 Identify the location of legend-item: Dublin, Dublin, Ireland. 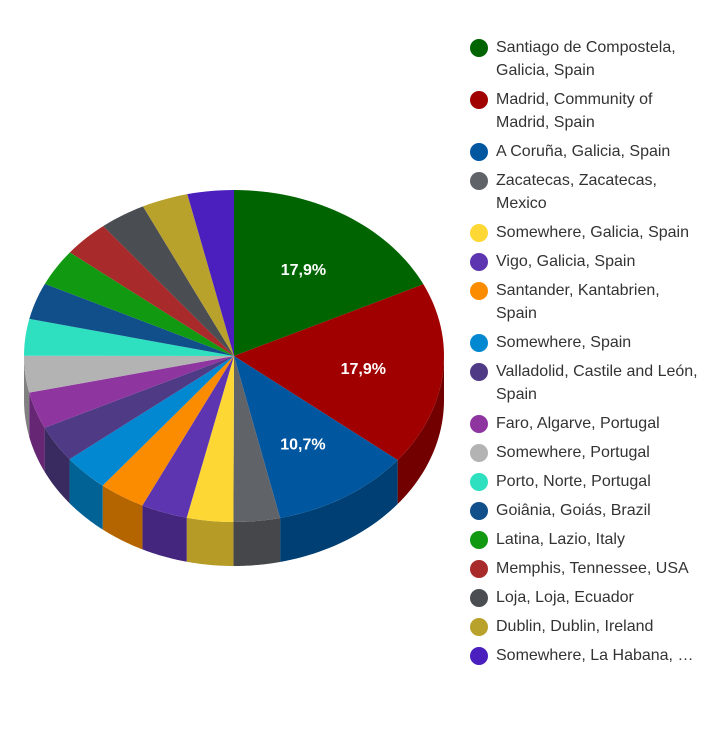
(586, 626).